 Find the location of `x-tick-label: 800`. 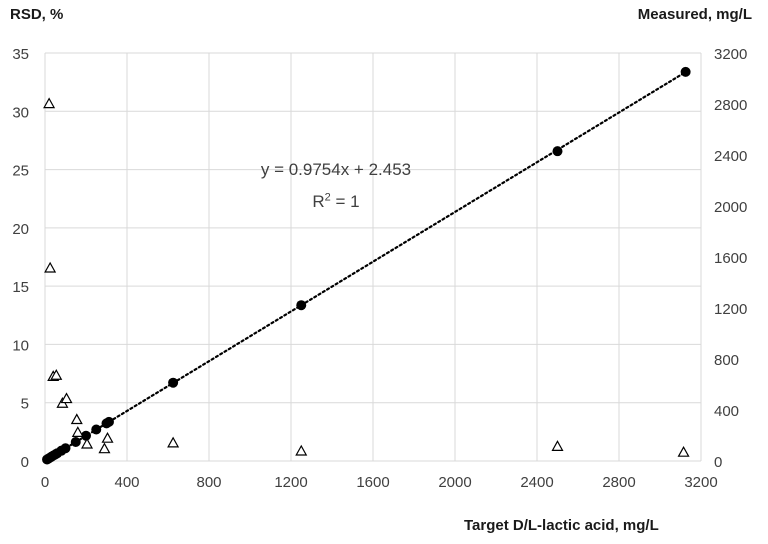

x-tick-label: 800 is located at coordinates (208, 482).